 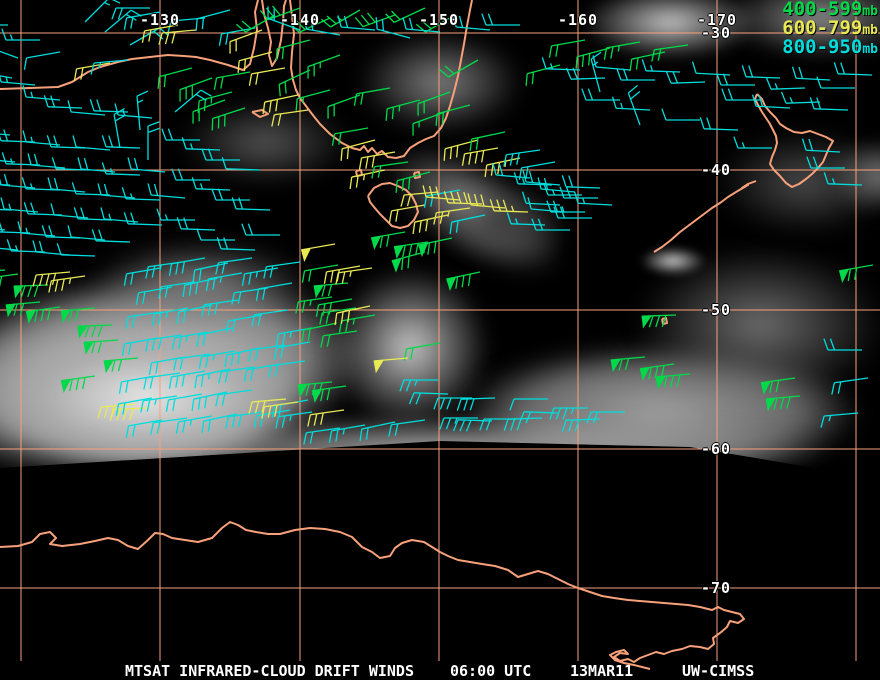 I want to click on tasmania, so click(x=393, y=205).